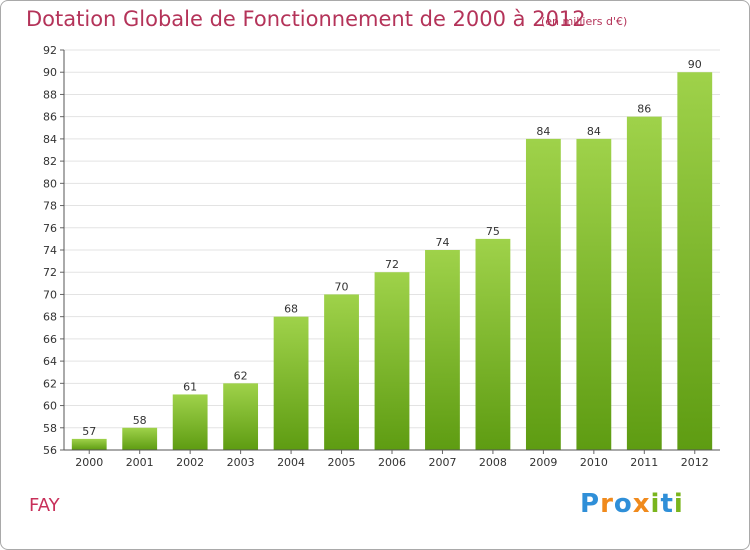 This screenshot has width=750, height=550. I want to click on bar-2007, so click(442, 350).